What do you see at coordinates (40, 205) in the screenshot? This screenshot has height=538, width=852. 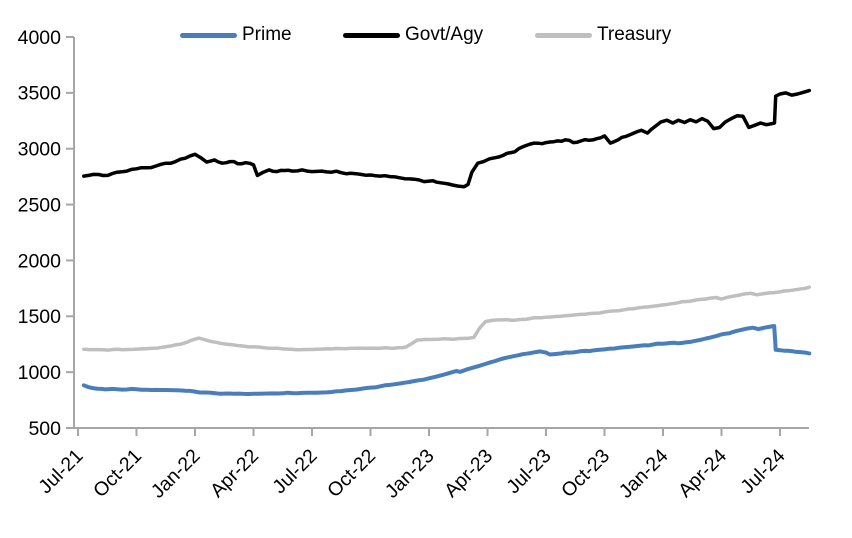 I see `y-tick-label: 2500` at bounding box center [40, 205].